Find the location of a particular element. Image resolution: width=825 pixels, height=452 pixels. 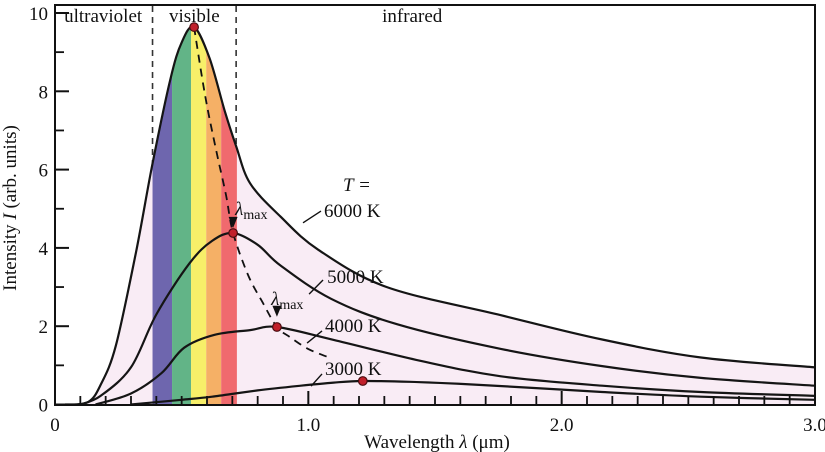

spectrum-band-violet is located at coordinates (162, 215).